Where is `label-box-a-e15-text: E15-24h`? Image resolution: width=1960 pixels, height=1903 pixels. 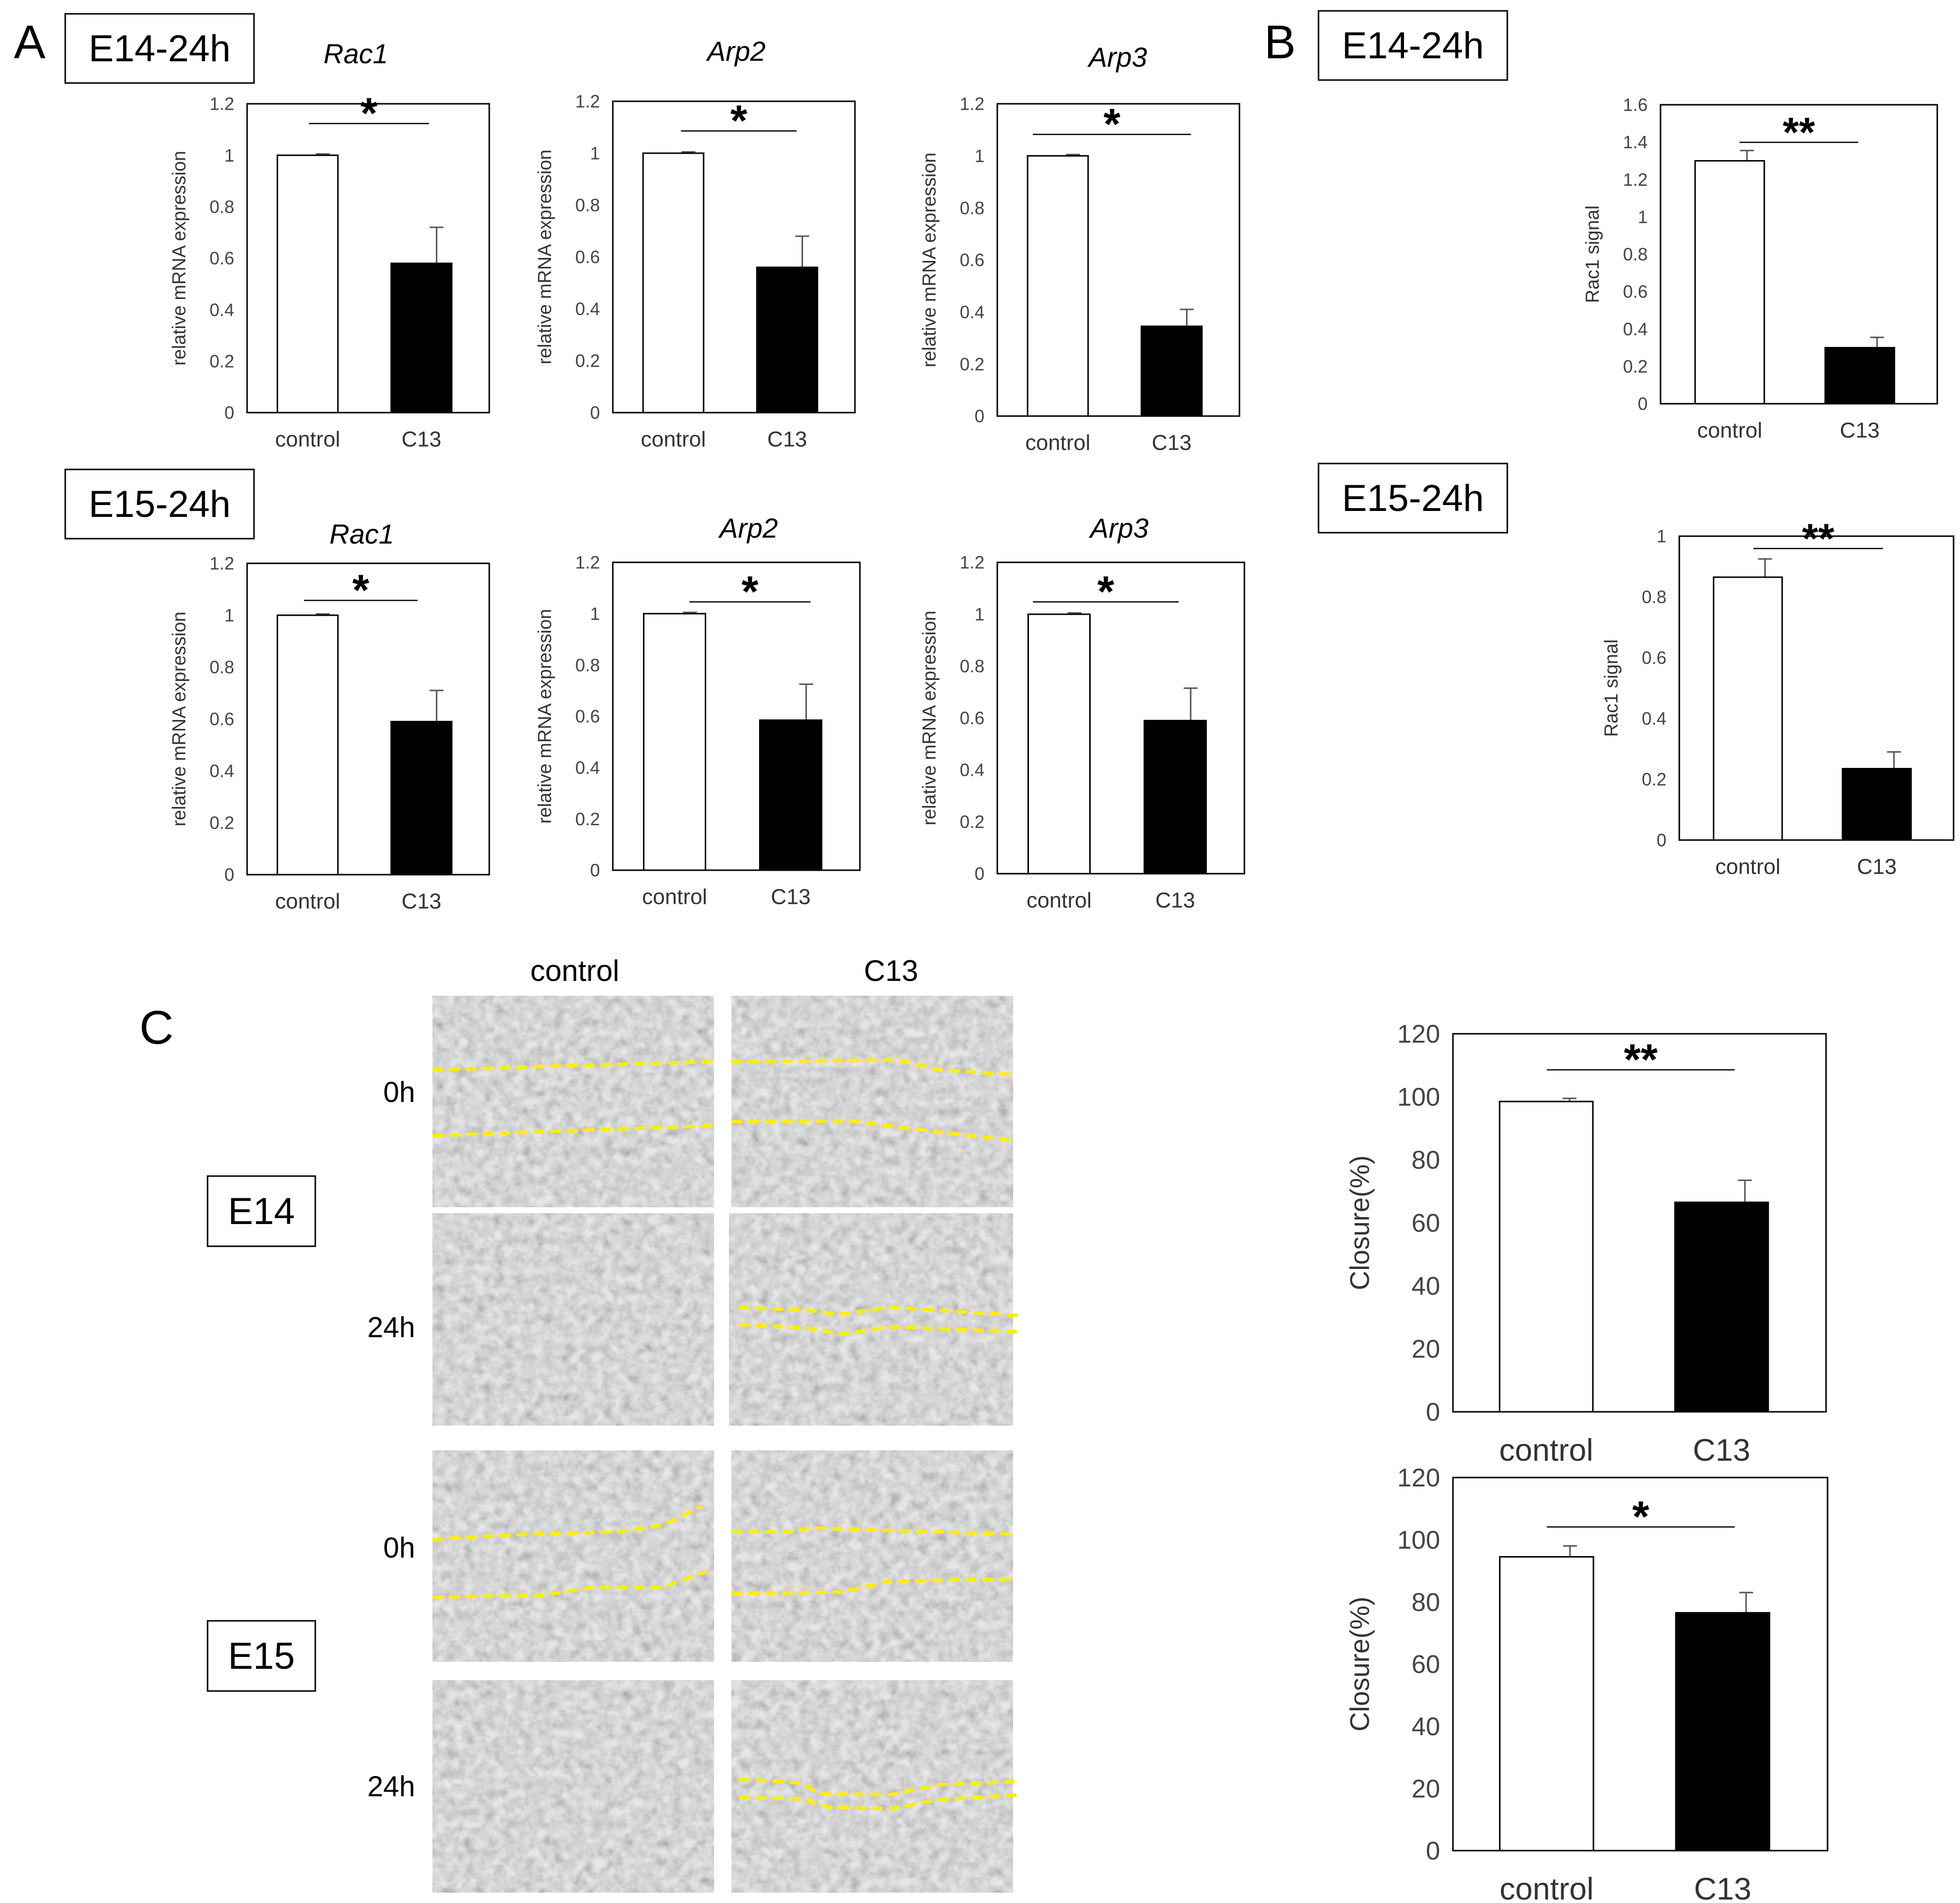 label-box-a-e15-text: E15-24h is located at coordinates (159, 504).